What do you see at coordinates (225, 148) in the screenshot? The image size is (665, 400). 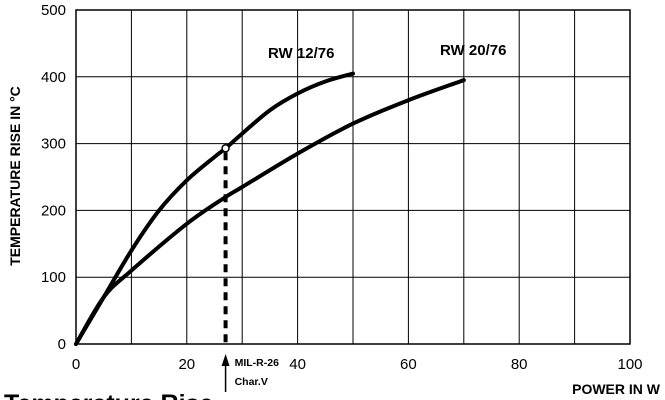 I see `marker-point` at bounding box center [225, 148].